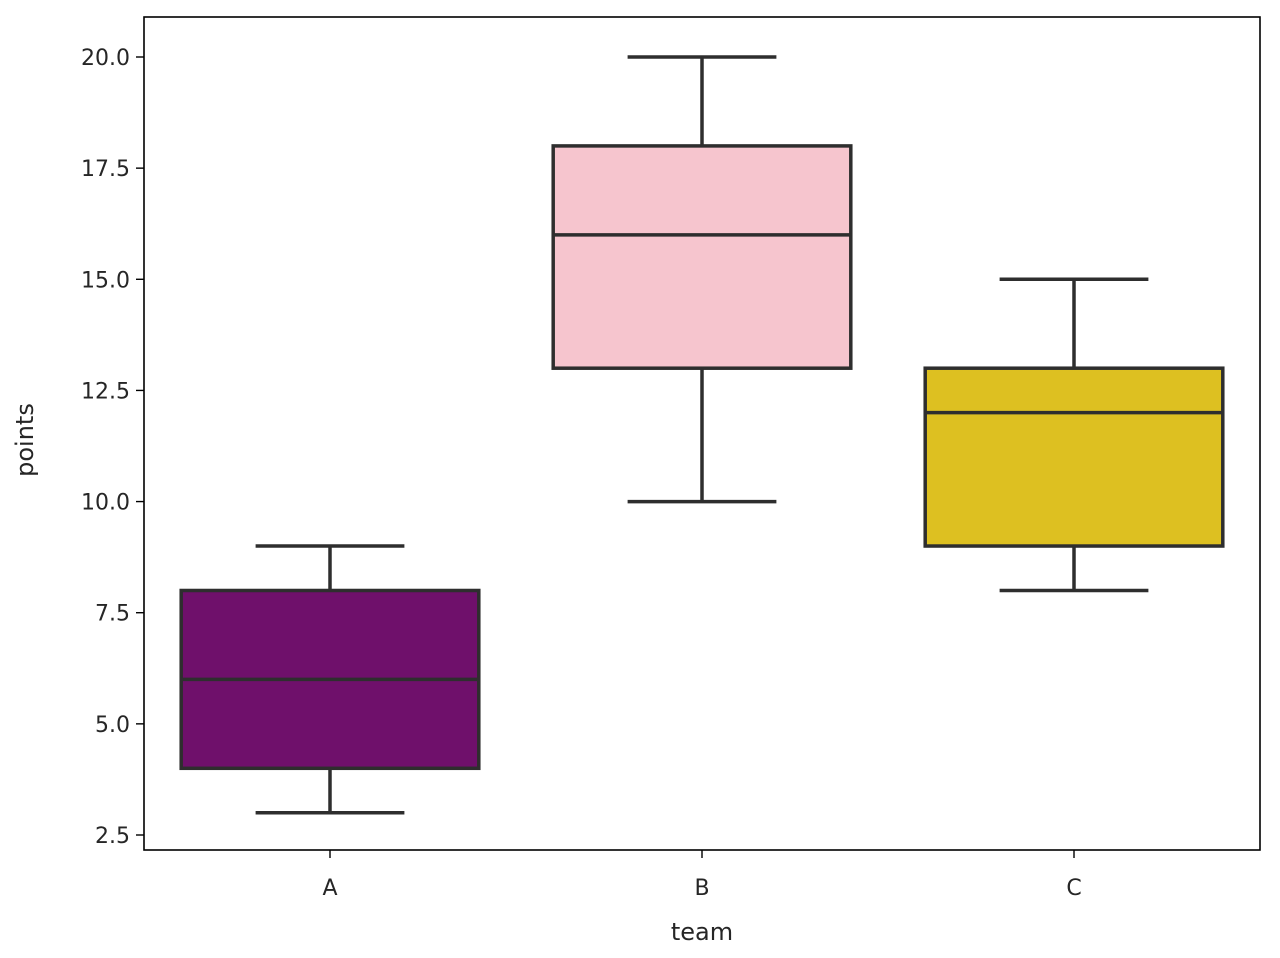 The width and height of the screenshot is (1280, 958). I want to click on x-axis-label: team, so click(702, 932).